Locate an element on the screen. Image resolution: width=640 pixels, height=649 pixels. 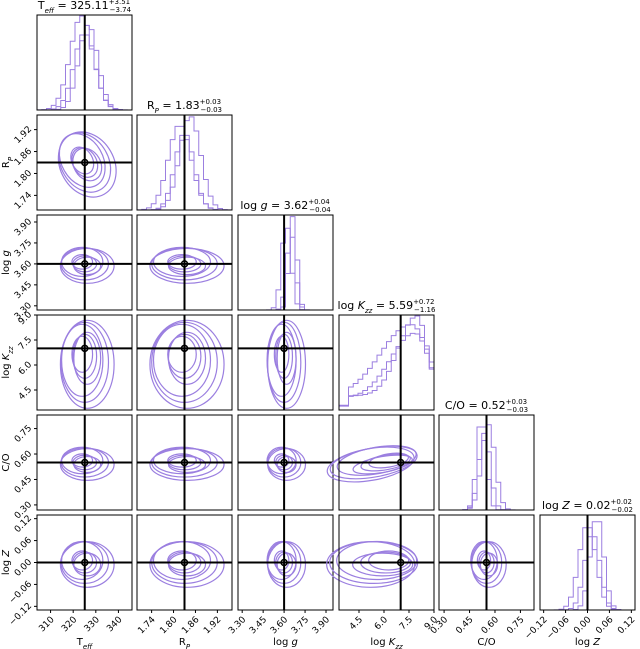
hist-panel-logkzz: log Kzz = 5.59+0.72 −1.16 is located at coordinates (387, 354).